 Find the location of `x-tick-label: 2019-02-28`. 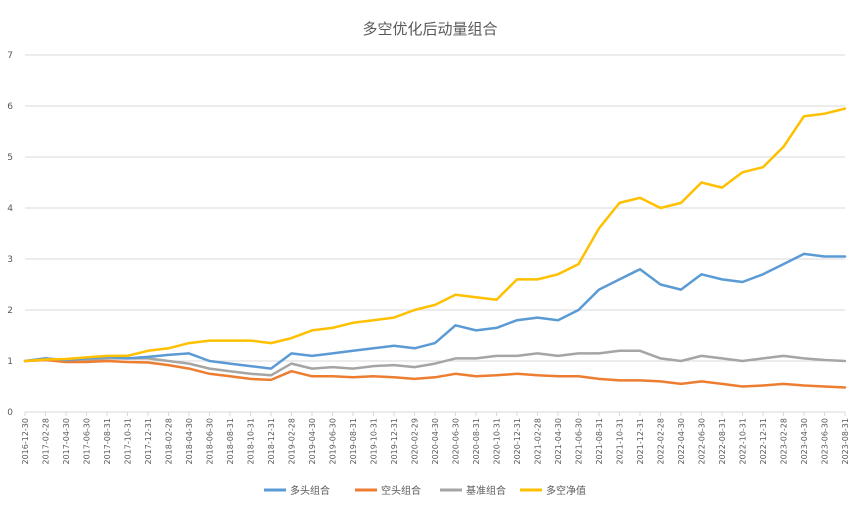

x-tick-label: 2019-02-28 is located at coordinates (292, 441).